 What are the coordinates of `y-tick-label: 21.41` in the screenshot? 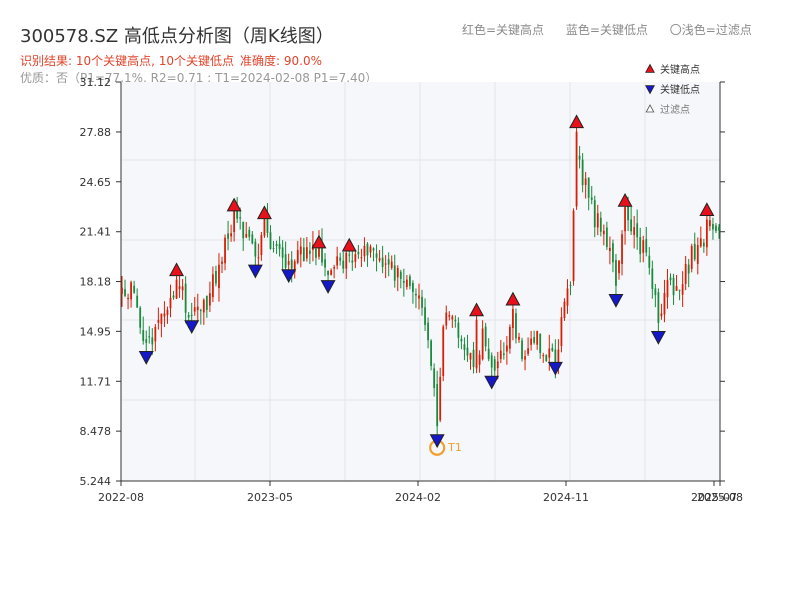 It's located at (96, 232).